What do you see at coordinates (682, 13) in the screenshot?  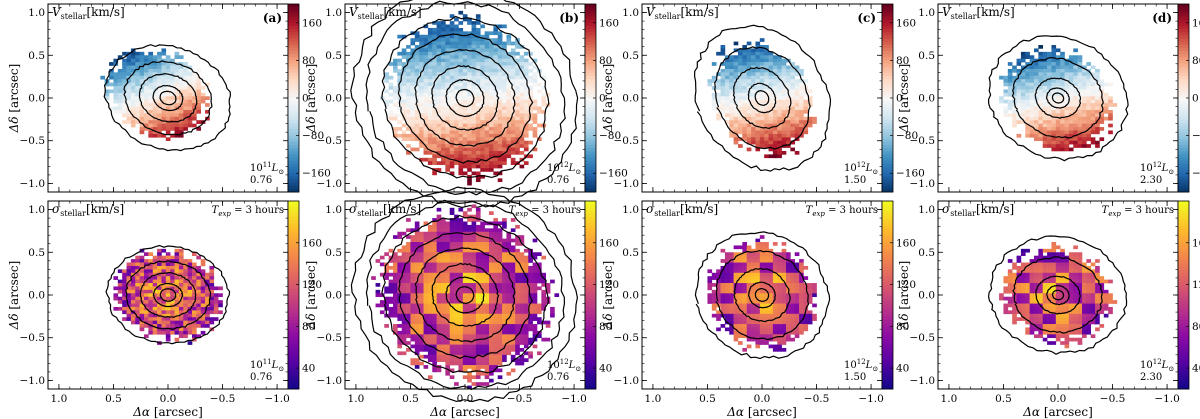 I see `quantity-label: Vstellar[km/s]` at bounding box center [682, 13].